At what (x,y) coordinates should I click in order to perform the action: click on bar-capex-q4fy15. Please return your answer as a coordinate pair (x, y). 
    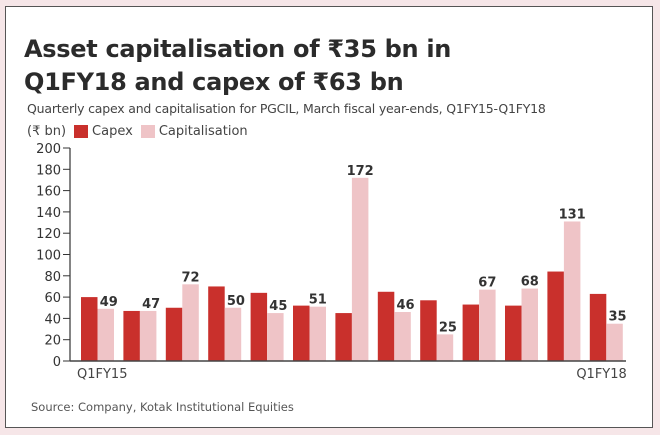
    Looking at the image, I should click on (216, 323).